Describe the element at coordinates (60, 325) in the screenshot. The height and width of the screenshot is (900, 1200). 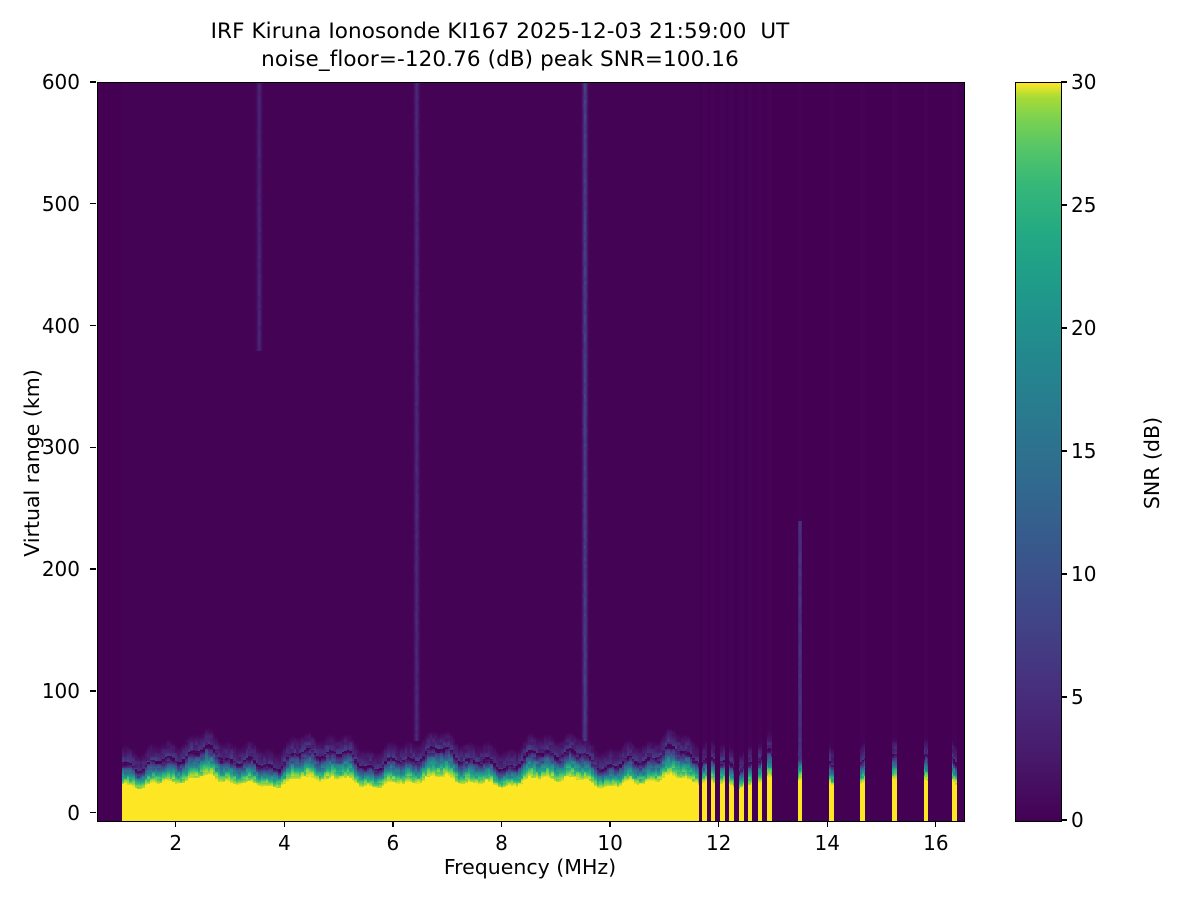
I see `y-tick-label: 400` at that location.